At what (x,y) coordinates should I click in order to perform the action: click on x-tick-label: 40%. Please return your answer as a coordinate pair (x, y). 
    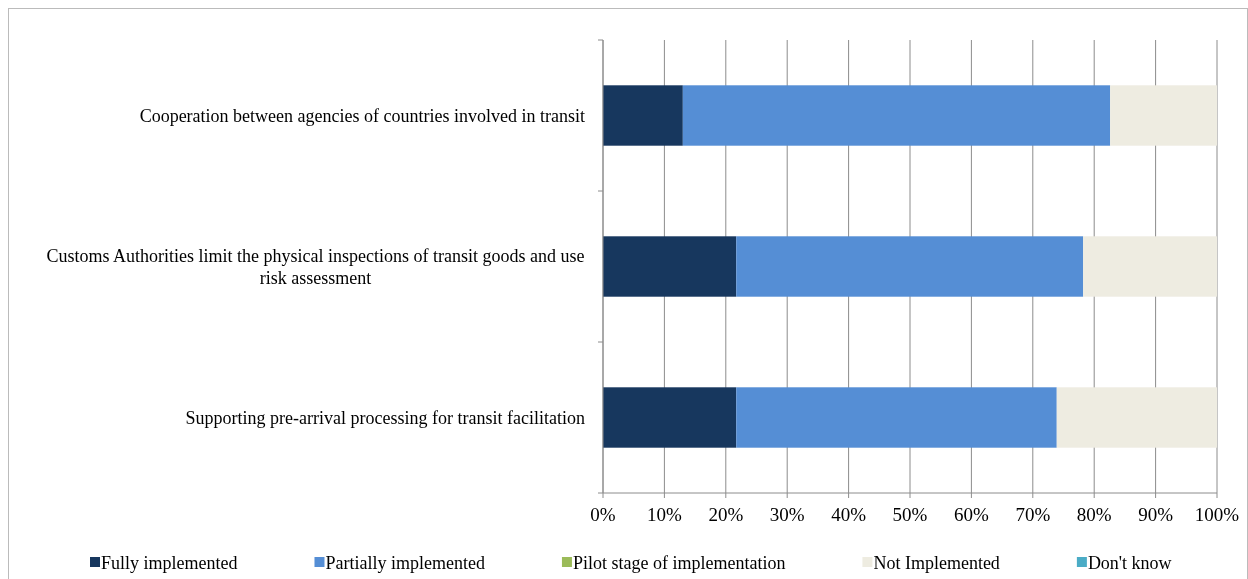
    Looking at the image, I should click on (849, 514).